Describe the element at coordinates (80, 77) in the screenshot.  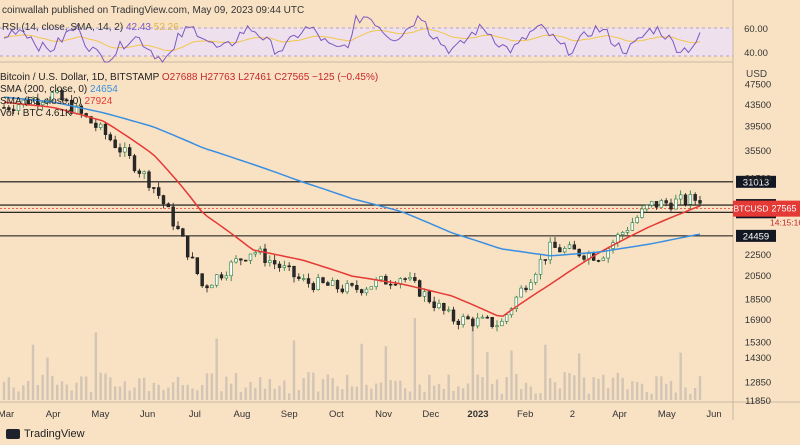
I see `symbol-label: Bitcoin / U.S. Dollar, 1D, BITSTAMP` at that location.